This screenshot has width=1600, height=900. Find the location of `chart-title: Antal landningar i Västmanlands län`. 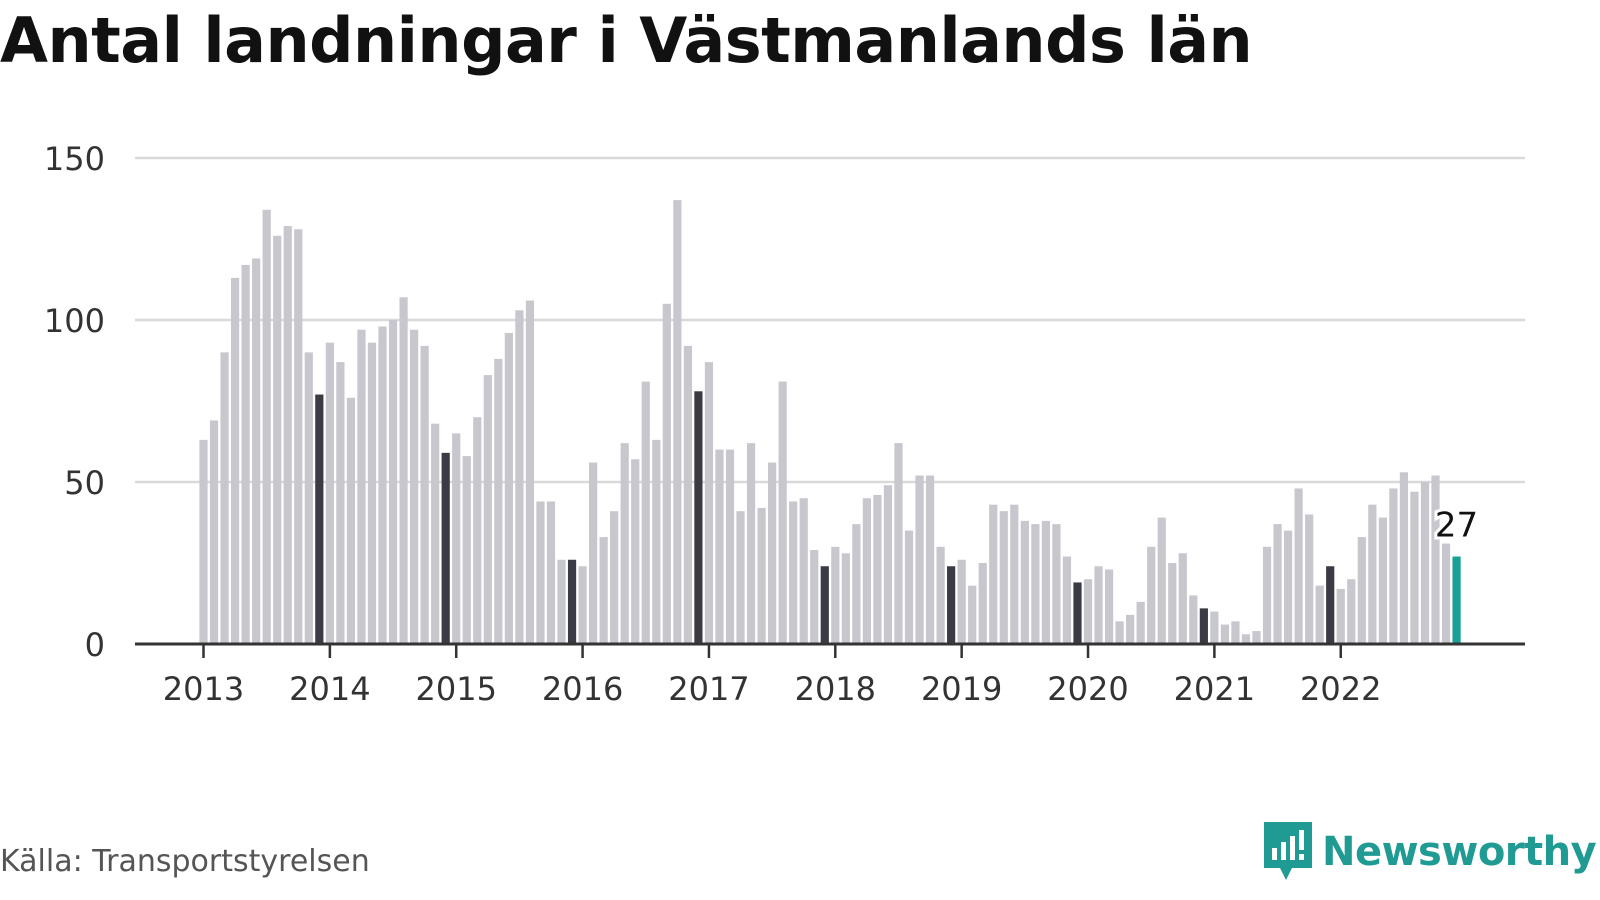

chart-title: Antal landningar i Västmanlands län is located at coordinates (626, 40).